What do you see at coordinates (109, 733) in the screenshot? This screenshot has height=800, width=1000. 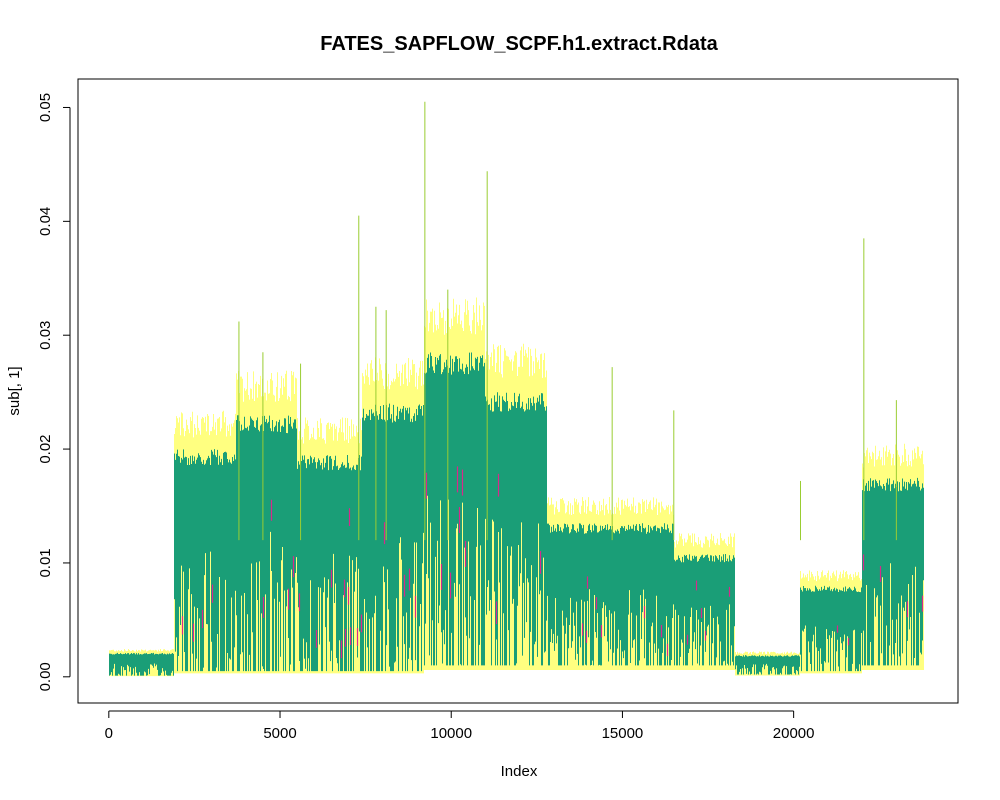 I see `x-tick-label: 0` at bounding box center [109, 733].